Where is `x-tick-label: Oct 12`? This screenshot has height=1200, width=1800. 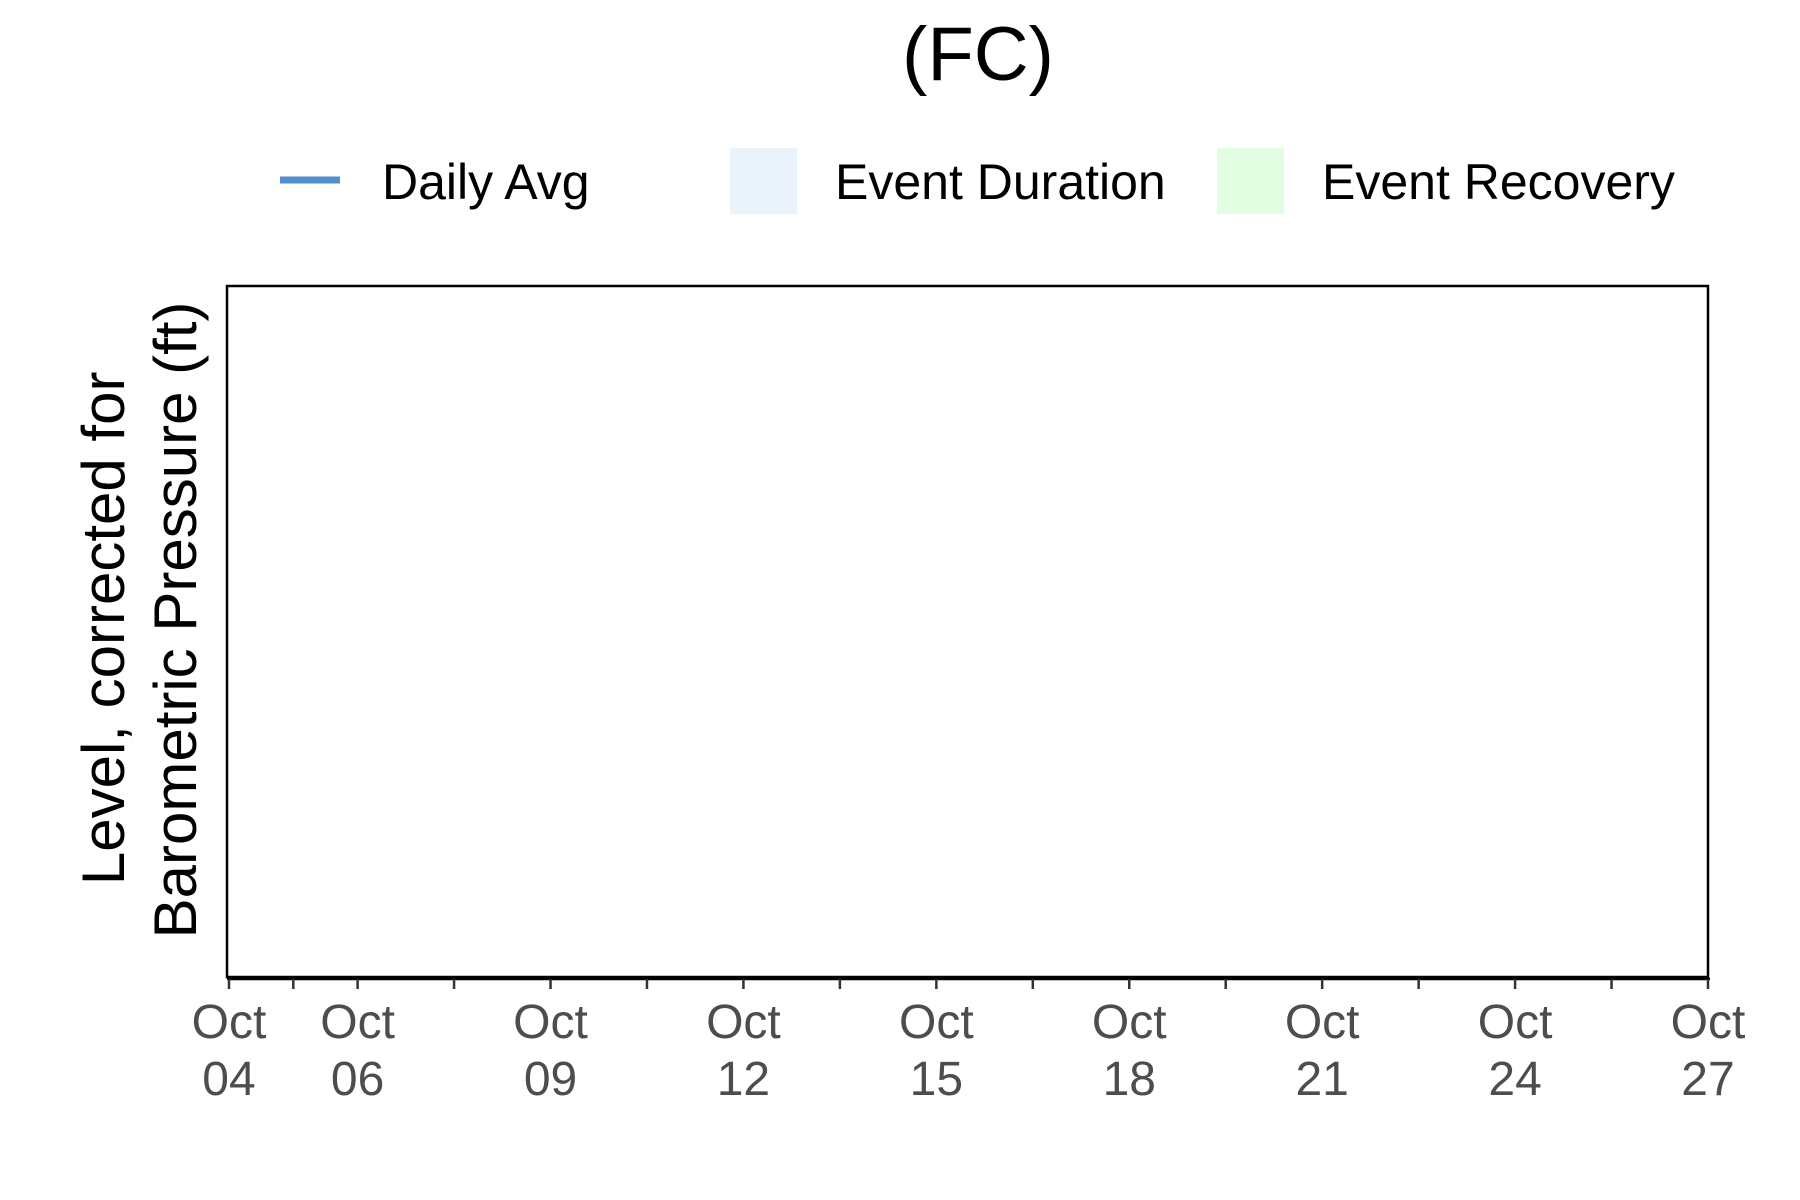
x-tick-label: Oct 12 is located at coordinates (743, 1051).